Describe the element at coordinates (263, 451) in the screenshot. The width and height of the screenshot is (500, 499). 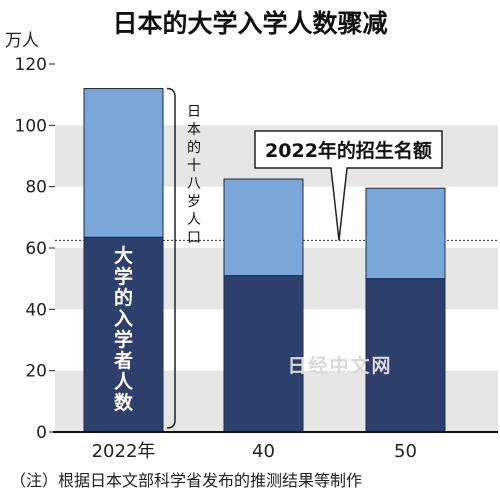
I see `x-category-label: 40` at that location.